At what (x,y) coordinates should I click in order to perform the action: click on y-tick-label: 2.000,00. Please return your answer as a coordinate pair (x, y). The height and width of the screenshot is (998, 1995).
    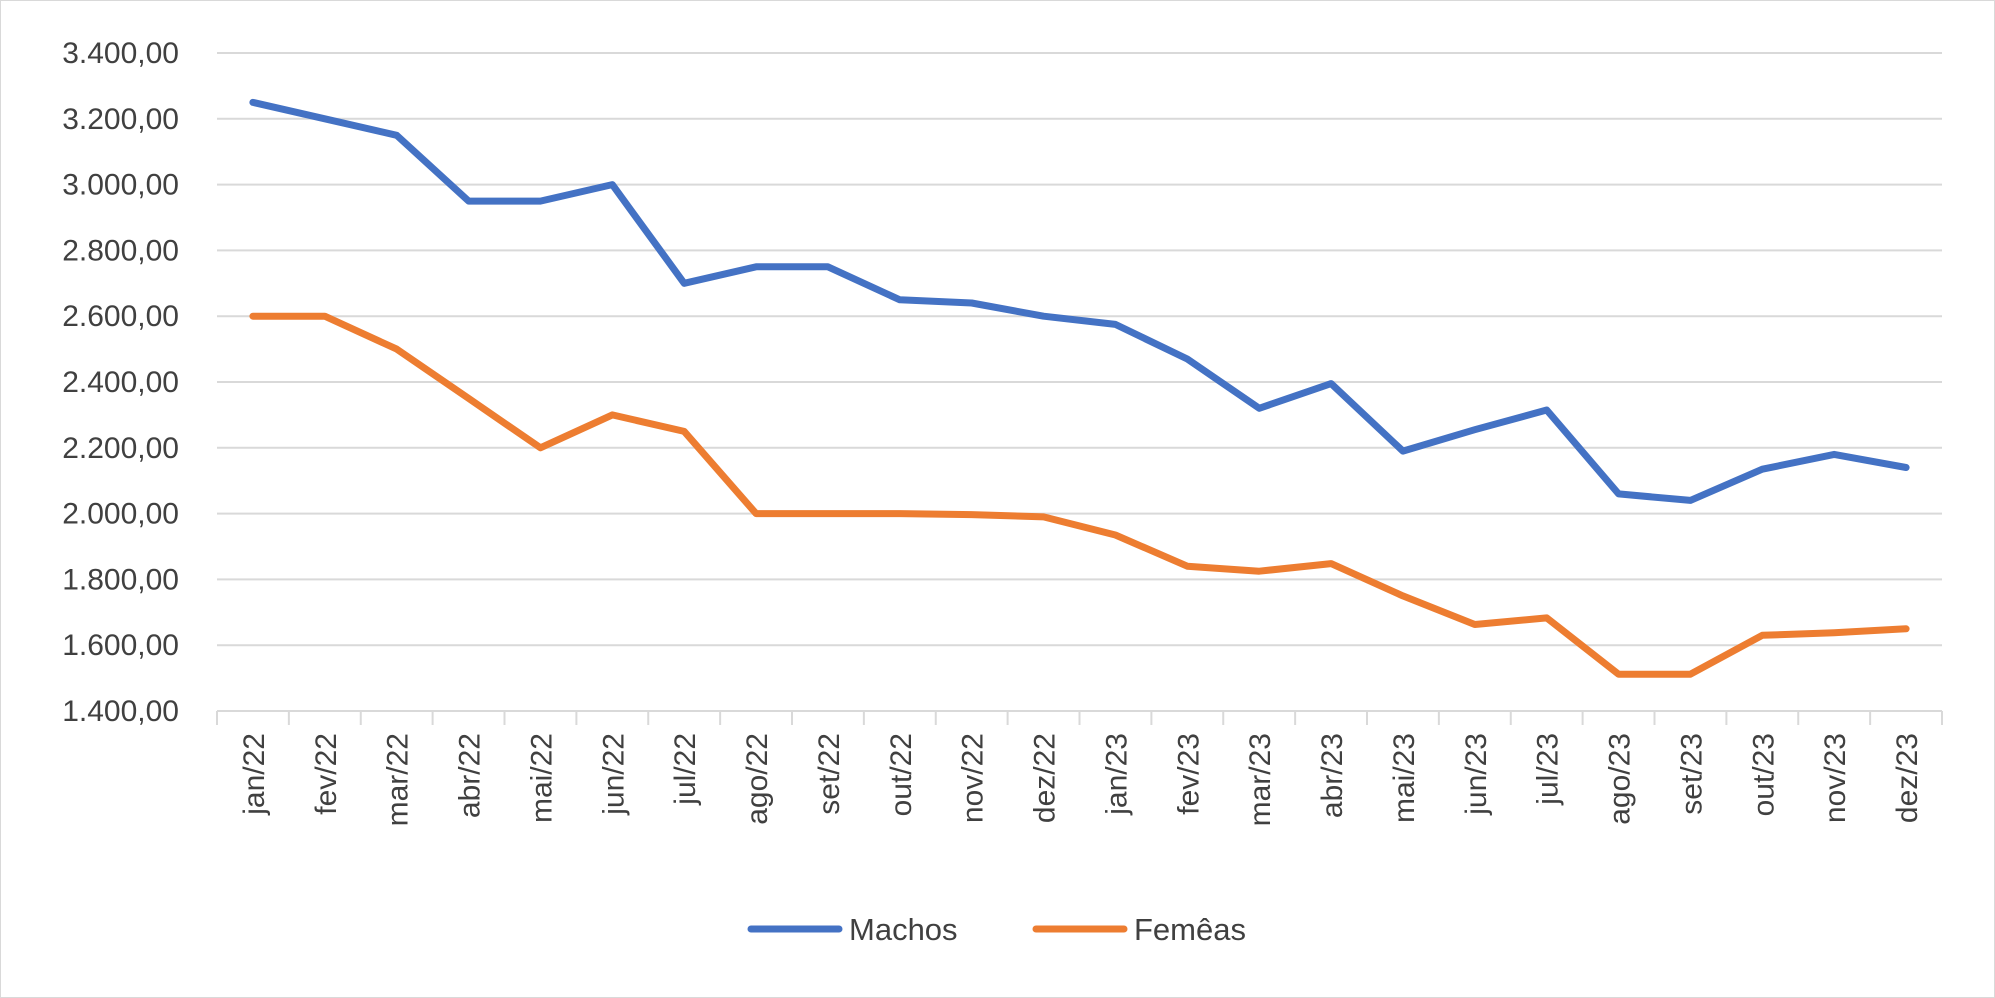
    Looking at the image, I should click on (120, 514).